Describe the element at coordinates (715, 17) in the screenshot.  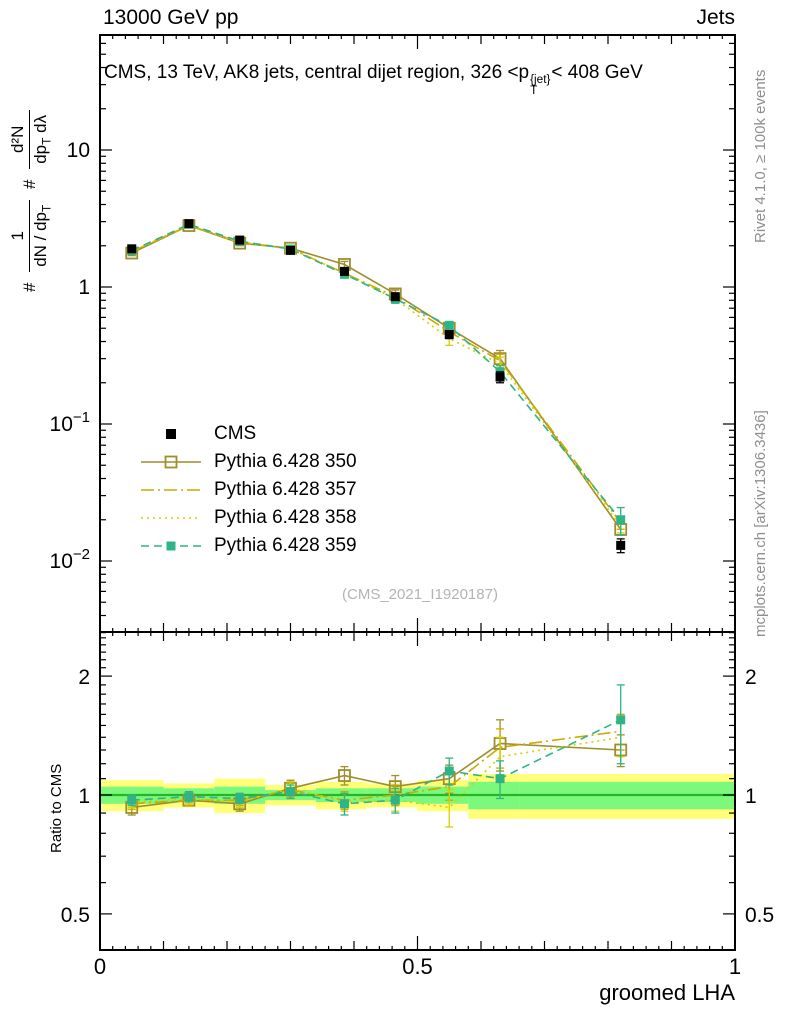
I see `analysis-group-label: Jets` at that location.